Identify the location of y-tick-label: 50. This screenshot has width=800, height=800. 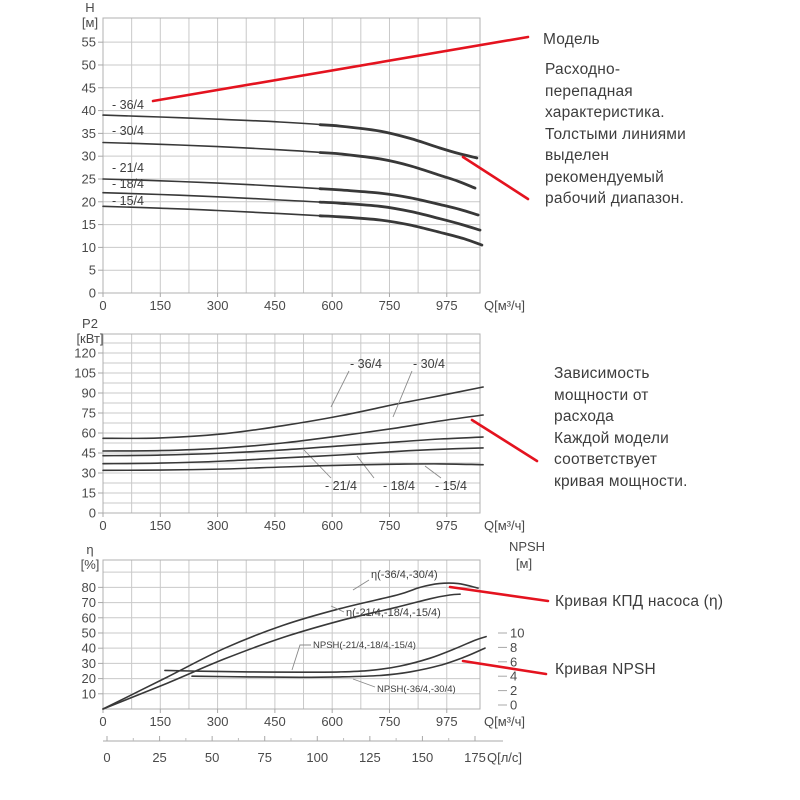
(89, 64).